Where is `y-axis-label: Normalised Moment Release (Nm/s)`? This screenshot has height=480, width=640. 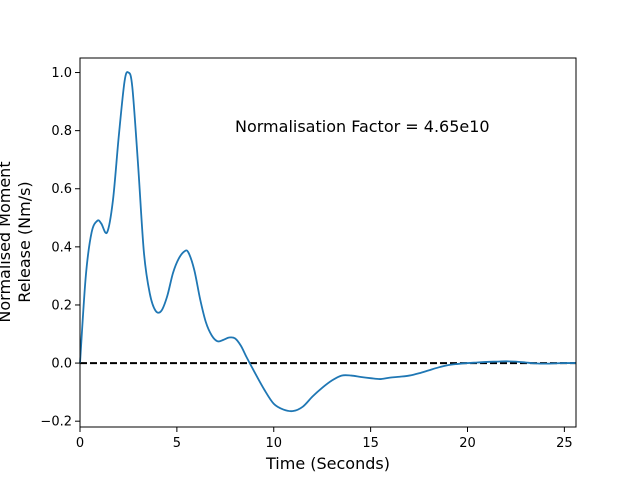
y-axis-label: Normalised Moment Release (Nm/s) is located at coordinates (17, 241).